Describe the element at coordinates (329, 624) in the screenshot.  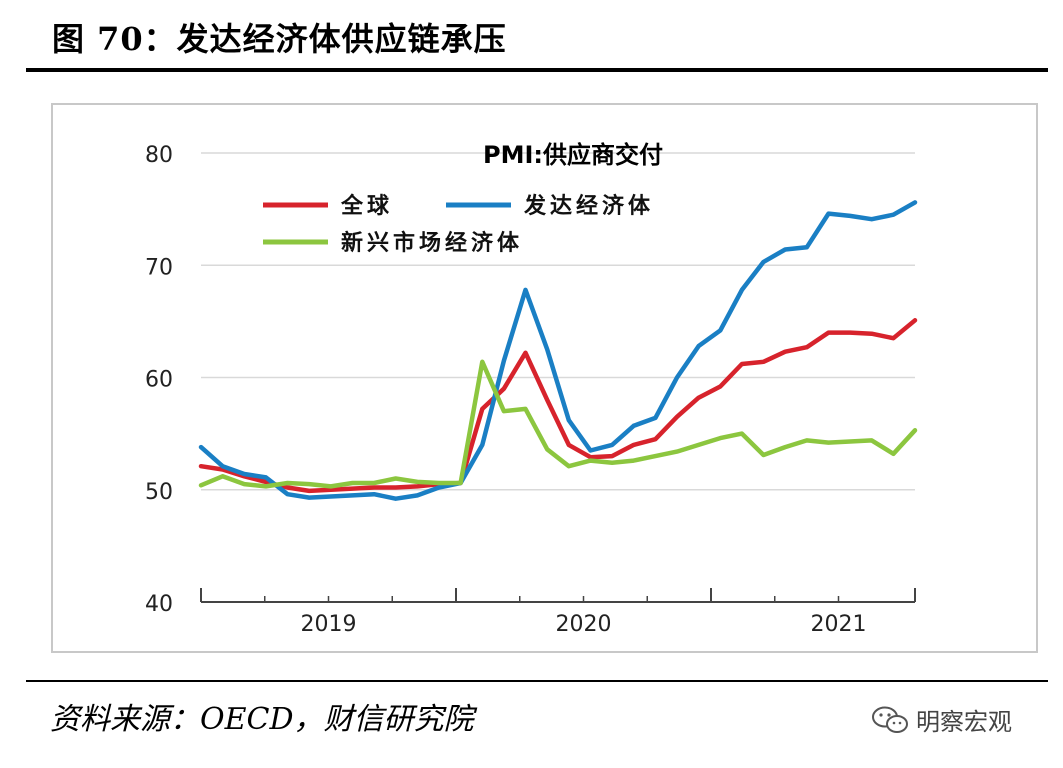
I see `x-tick-label-2019: 2019` at that location.